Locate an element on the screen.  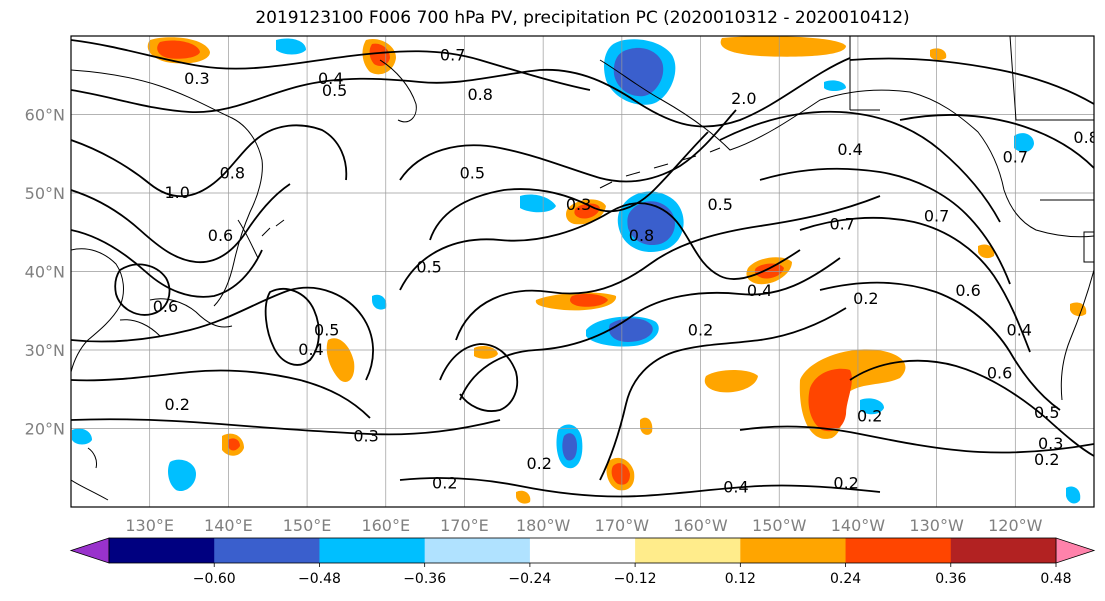
colorbar-extend-high is located at coordinates (1075, 550).